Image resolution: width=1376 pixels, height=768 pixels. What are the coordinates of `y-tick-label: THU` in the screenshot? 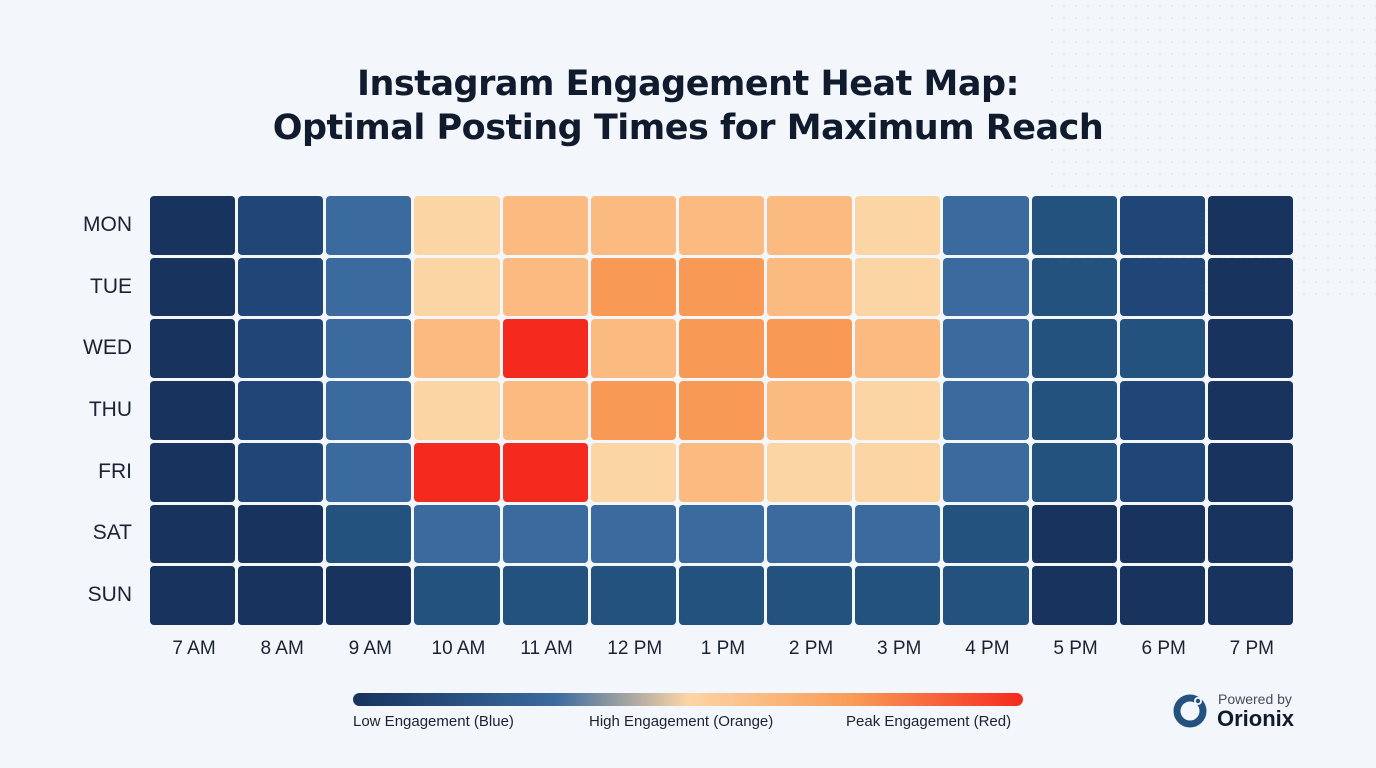 It's located at (110, 409).